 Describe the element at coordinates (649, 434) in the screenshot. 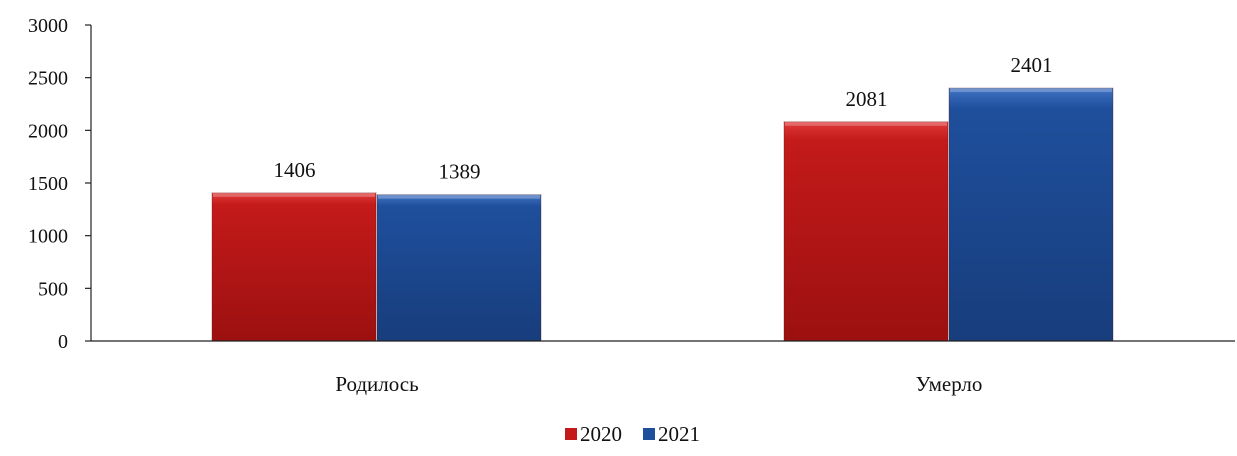

I see `legend-swatch-2021` at that location.